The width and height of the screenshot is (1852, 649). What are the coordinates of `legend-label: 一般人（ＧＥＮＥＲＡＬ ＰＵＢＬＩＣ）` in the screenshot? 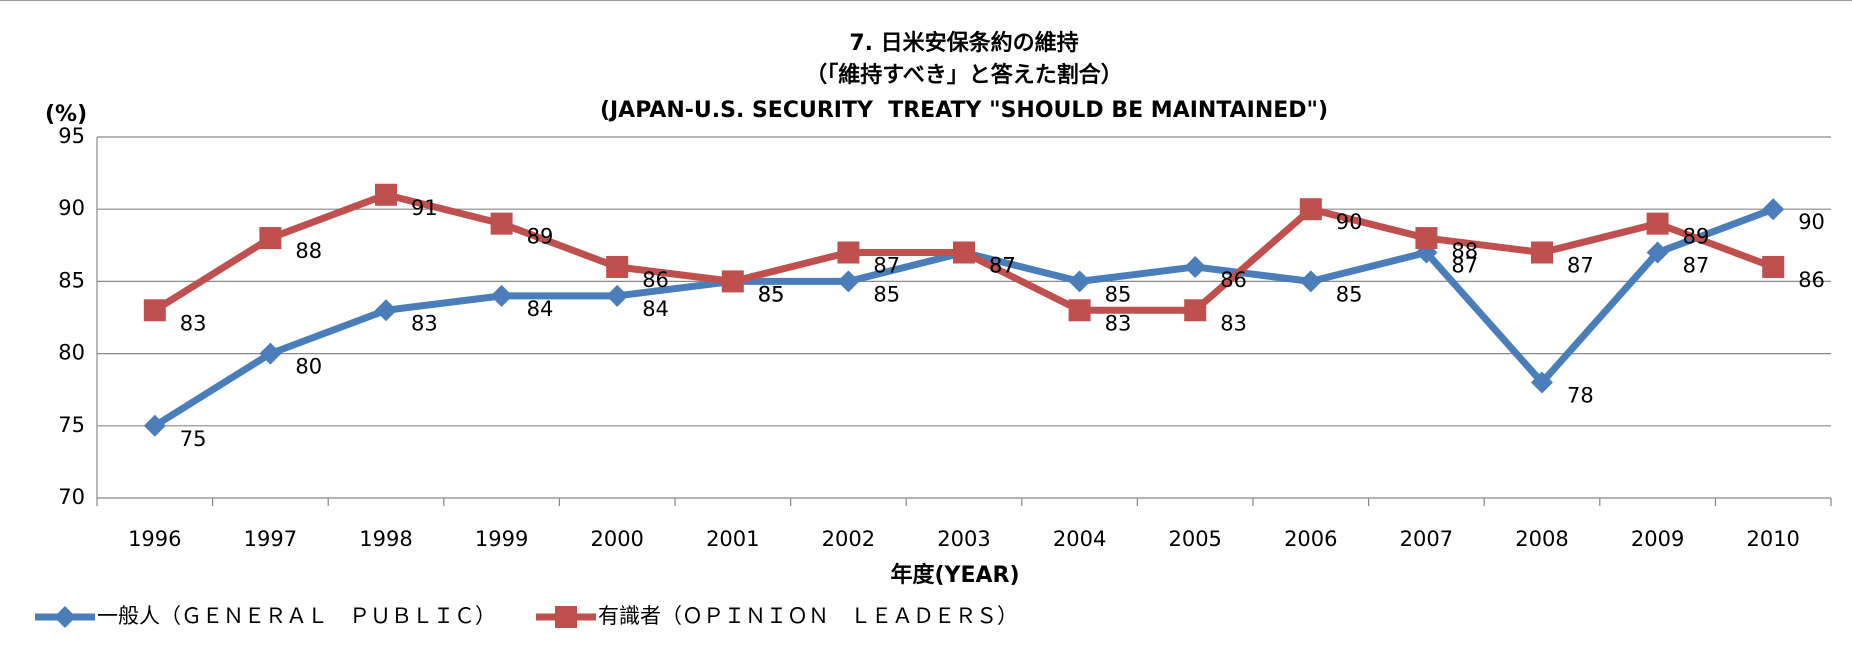 It's located at (296, 616).